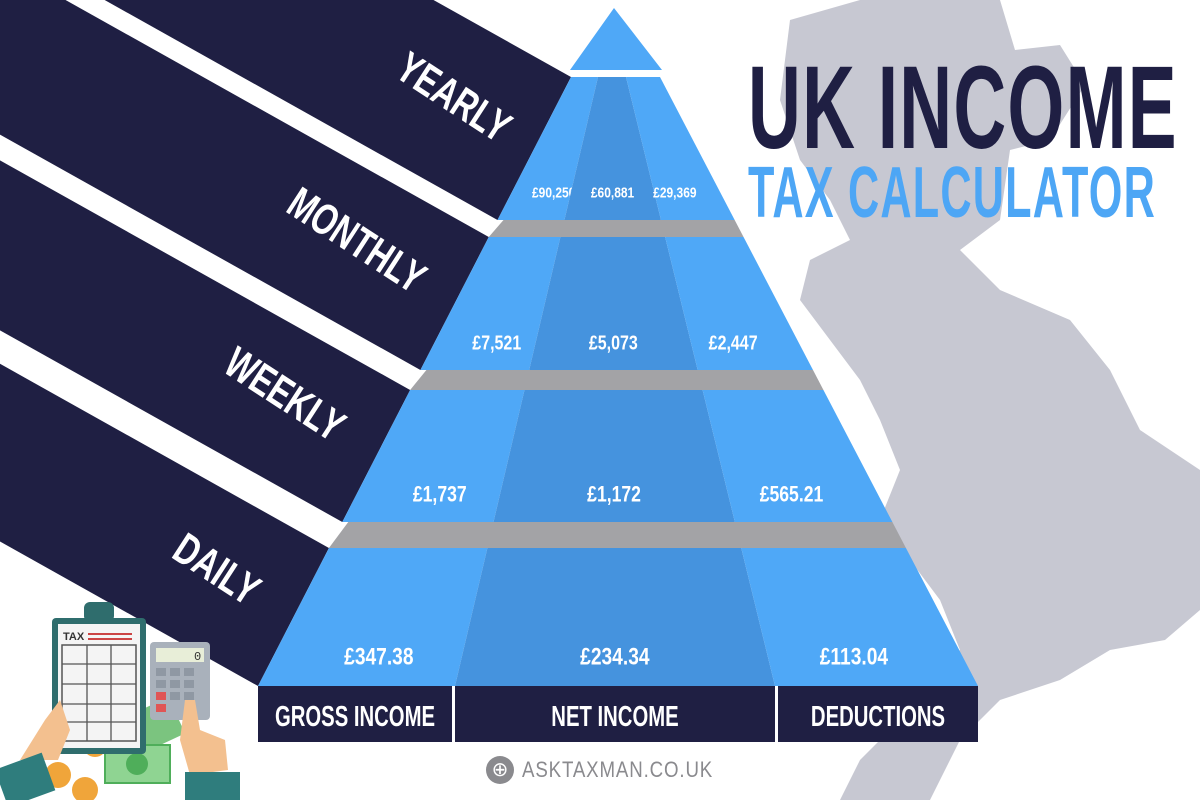  I want to click on pyramid-tip, so click(616, 39).